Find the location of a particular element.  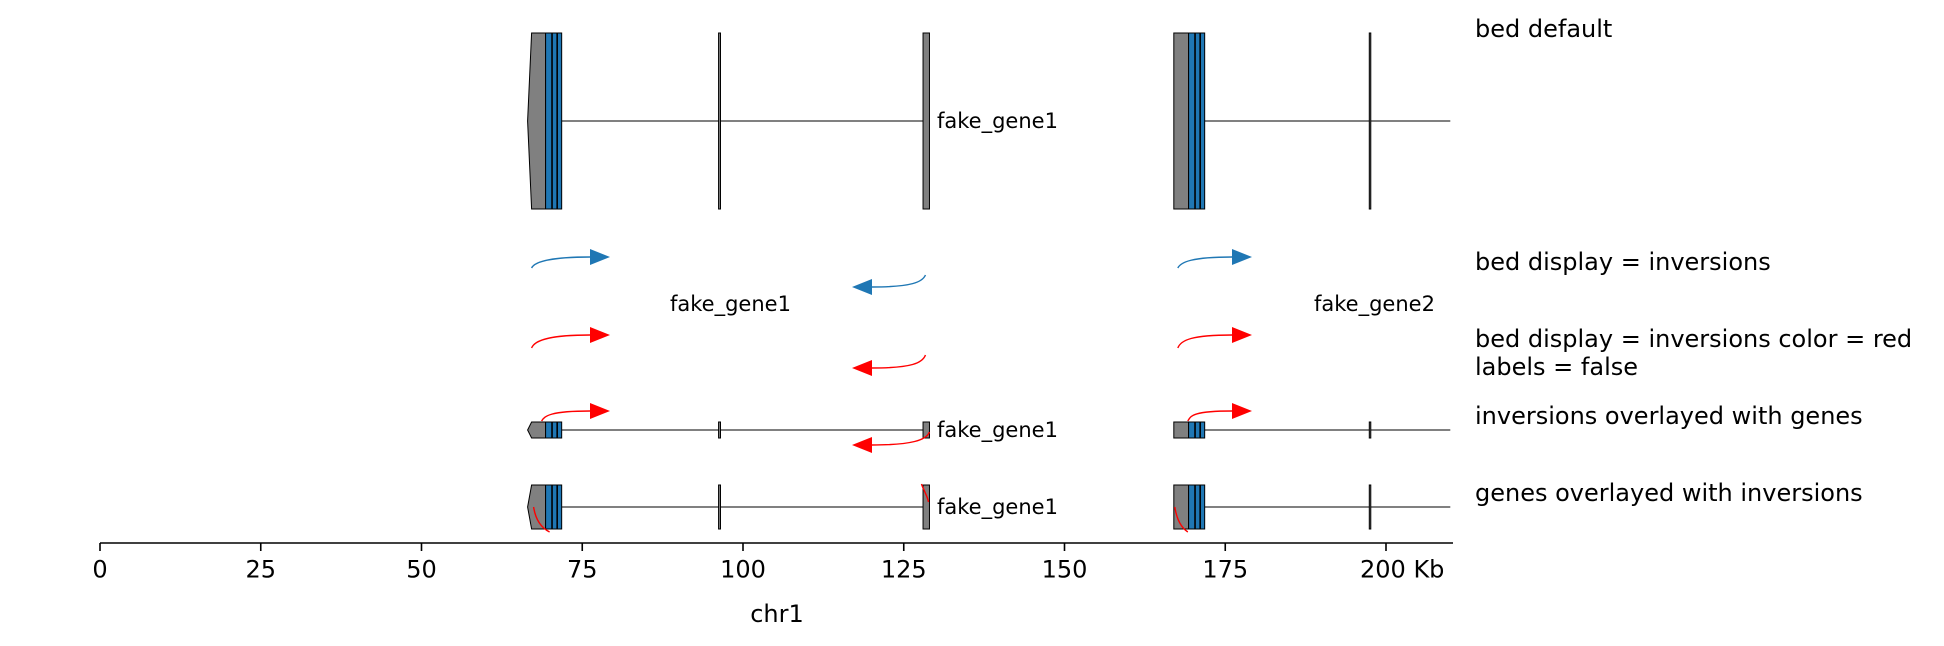

x-tick-label: 100 is located at coordinates (743, 569).